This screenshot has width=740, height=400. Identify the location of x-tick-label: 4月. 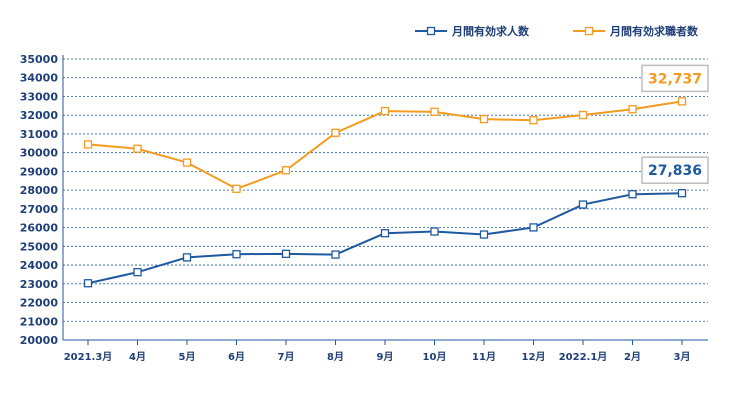
(137, 357).